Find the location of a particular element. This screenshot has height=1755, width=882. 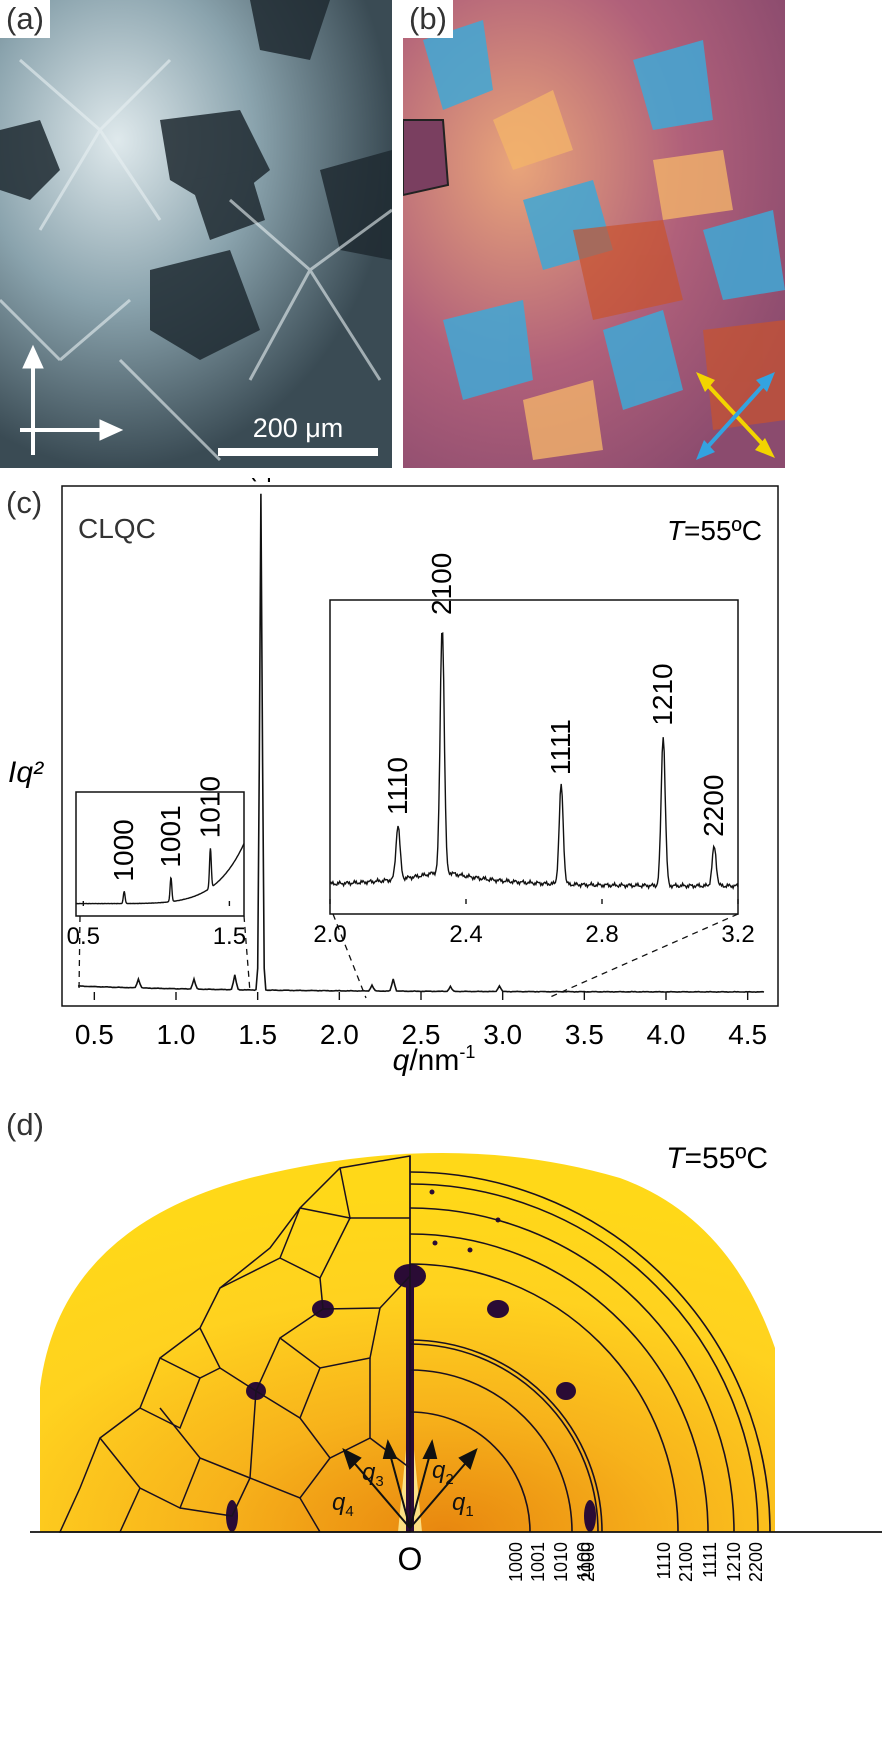

x-tick-label: 3.5 is located at coordinates (584, 1034).